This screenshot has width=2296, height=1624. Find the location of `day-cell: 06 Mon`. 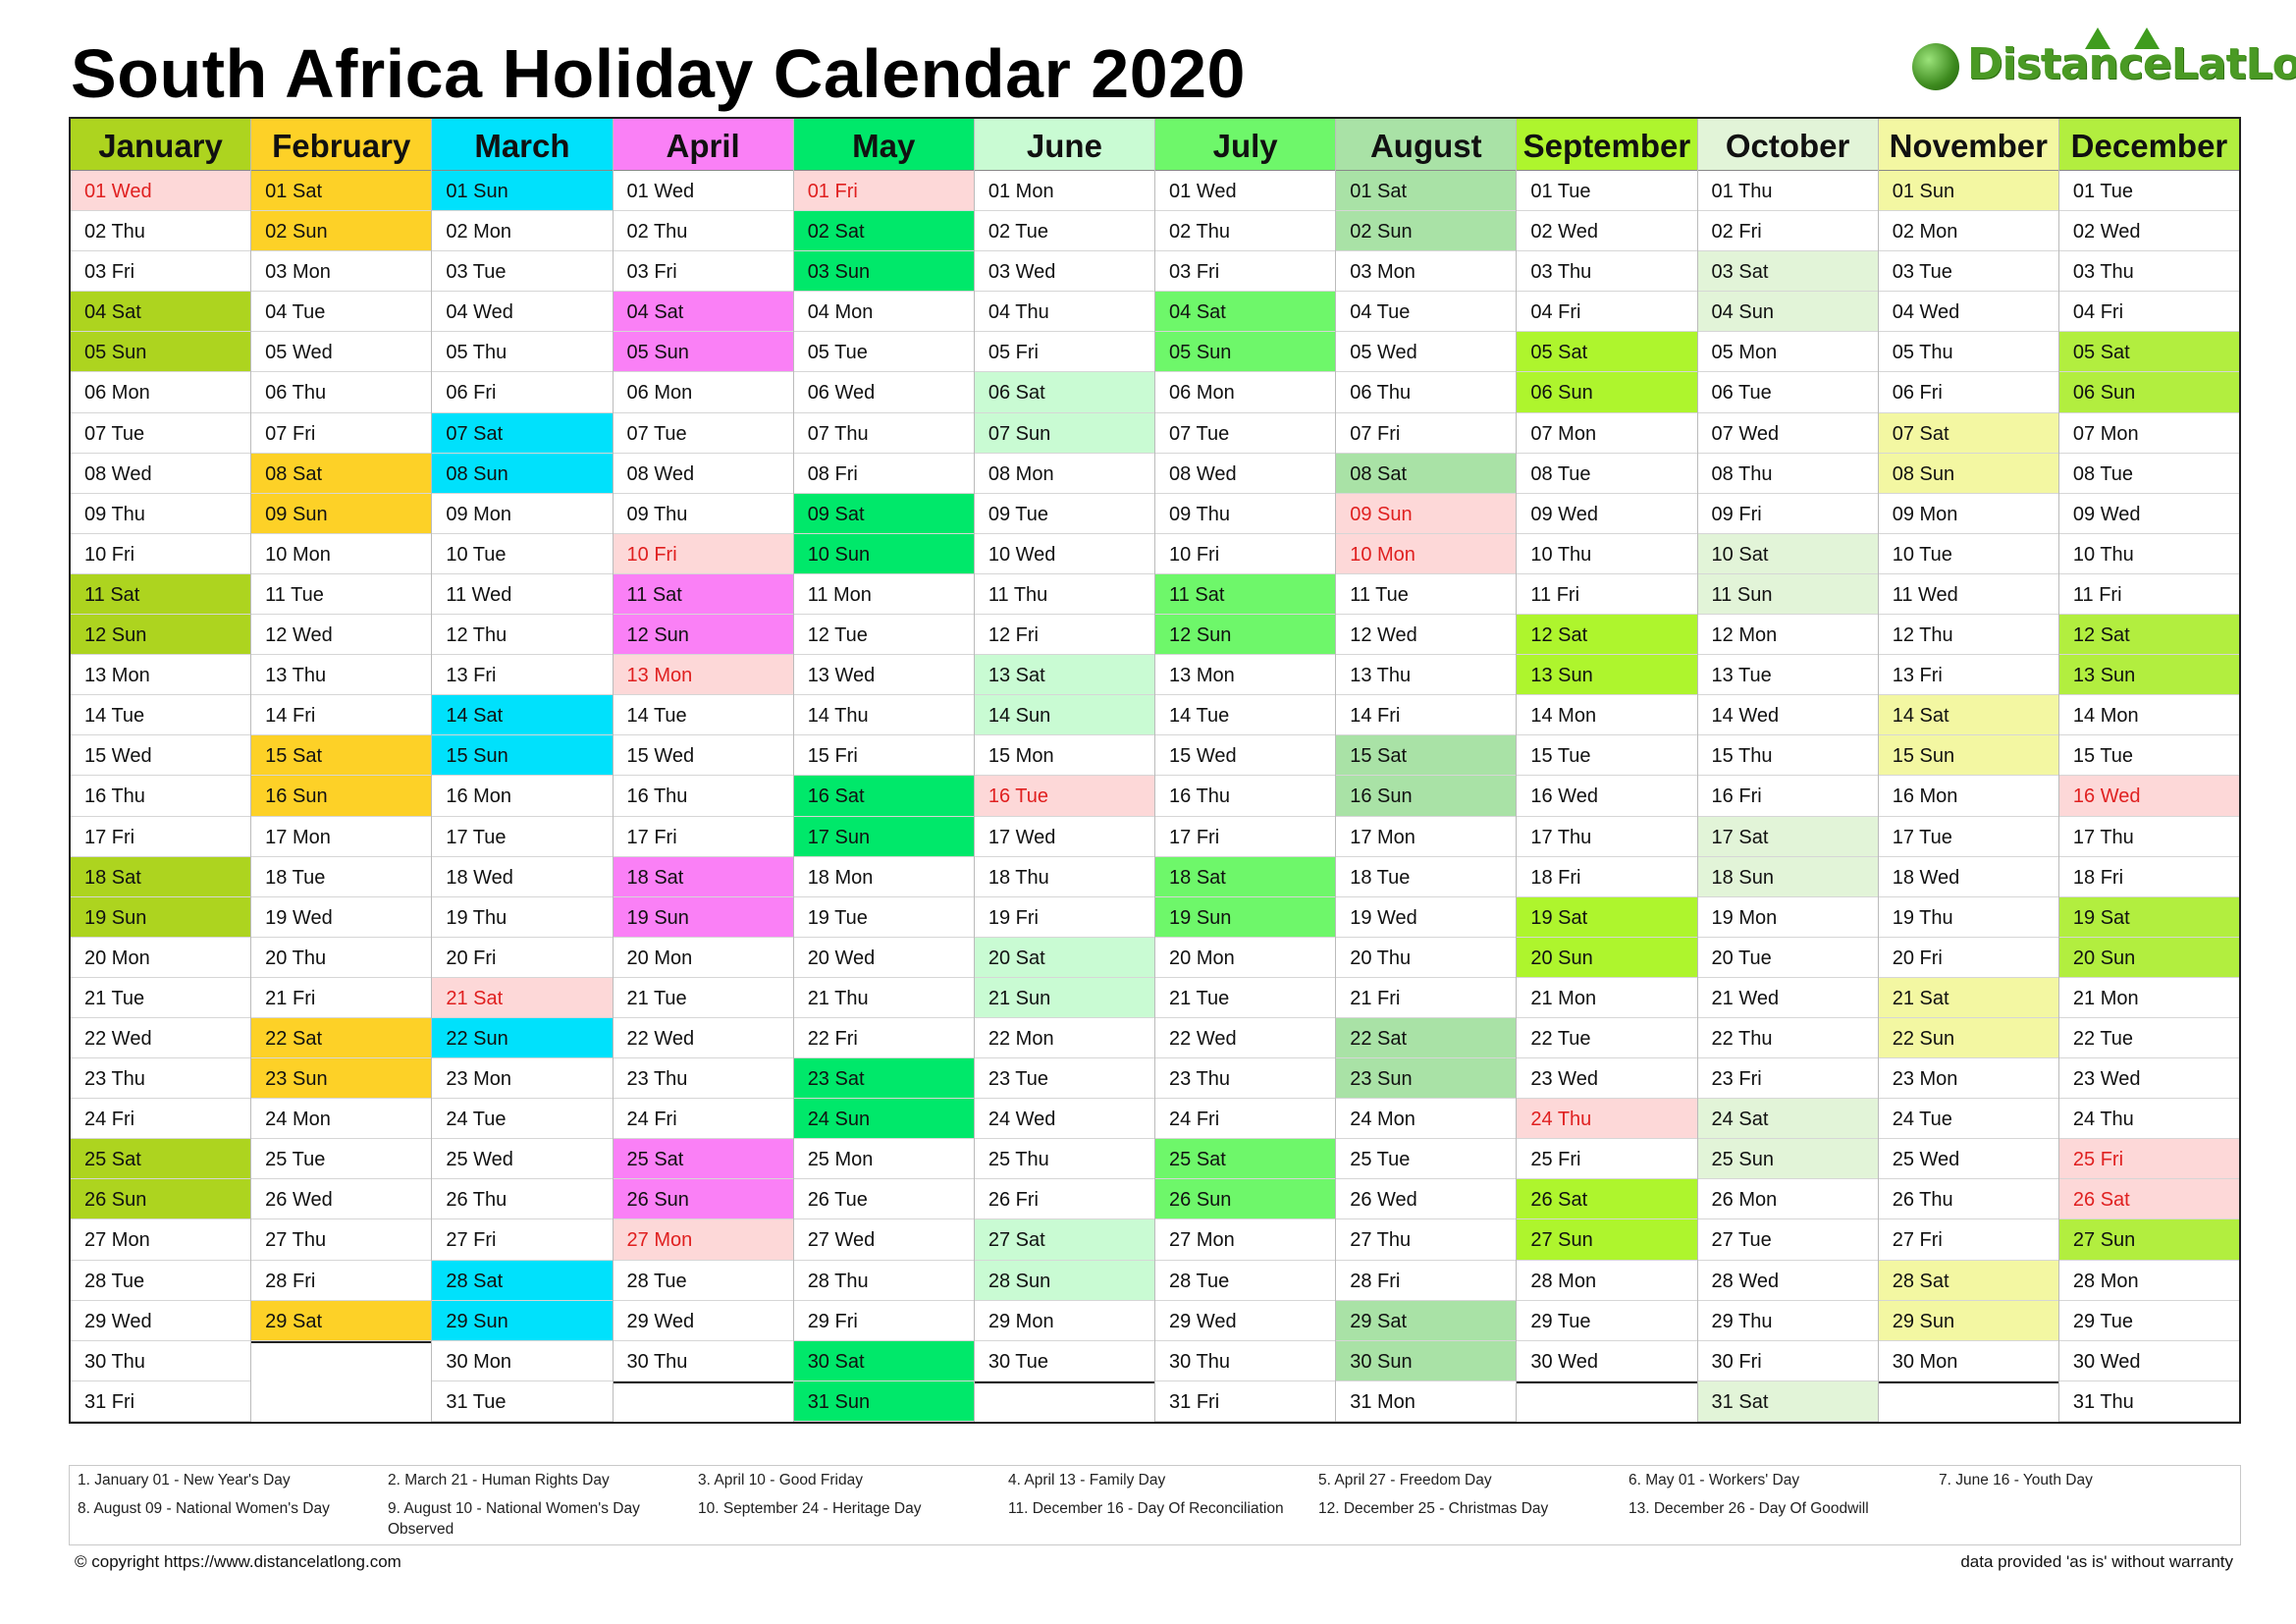

day-cell: 06 Mon is located at coordinates (1245, 392).